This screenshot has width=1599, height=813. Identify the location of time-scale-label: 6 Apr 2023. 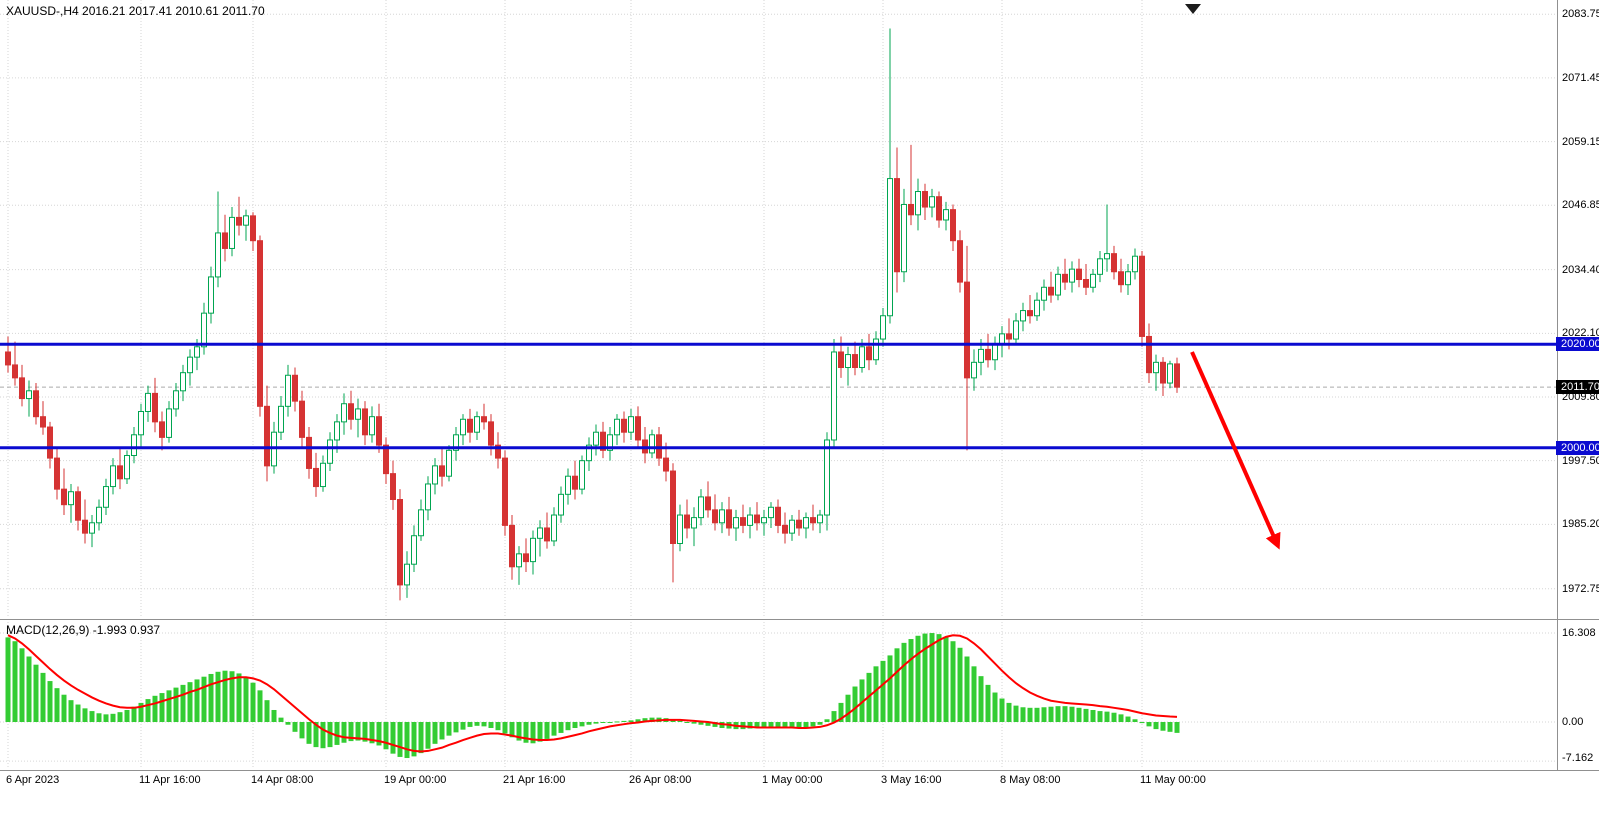
(33, 780).